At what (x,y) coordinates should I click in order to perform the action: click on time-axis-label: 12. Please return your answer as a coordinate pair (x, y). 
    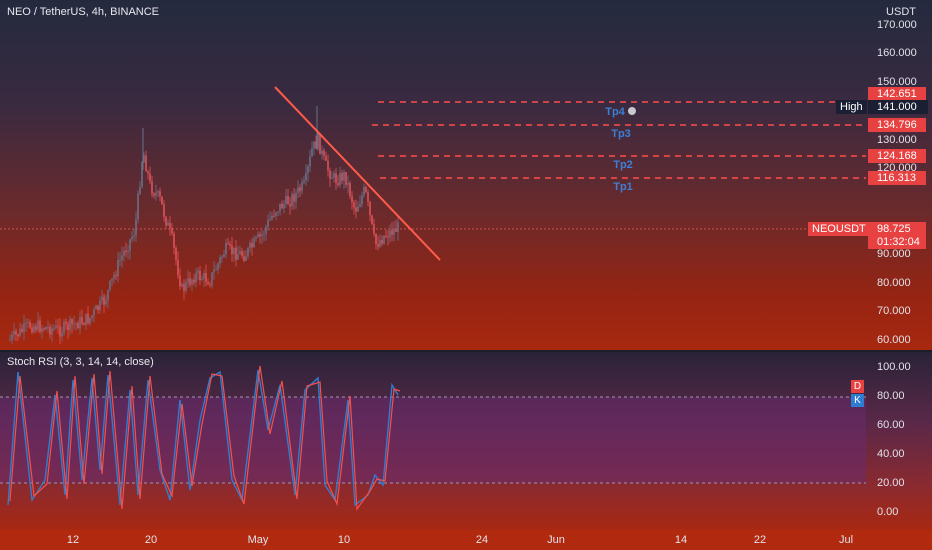
    Looking at the image, I should click on (73, 540).